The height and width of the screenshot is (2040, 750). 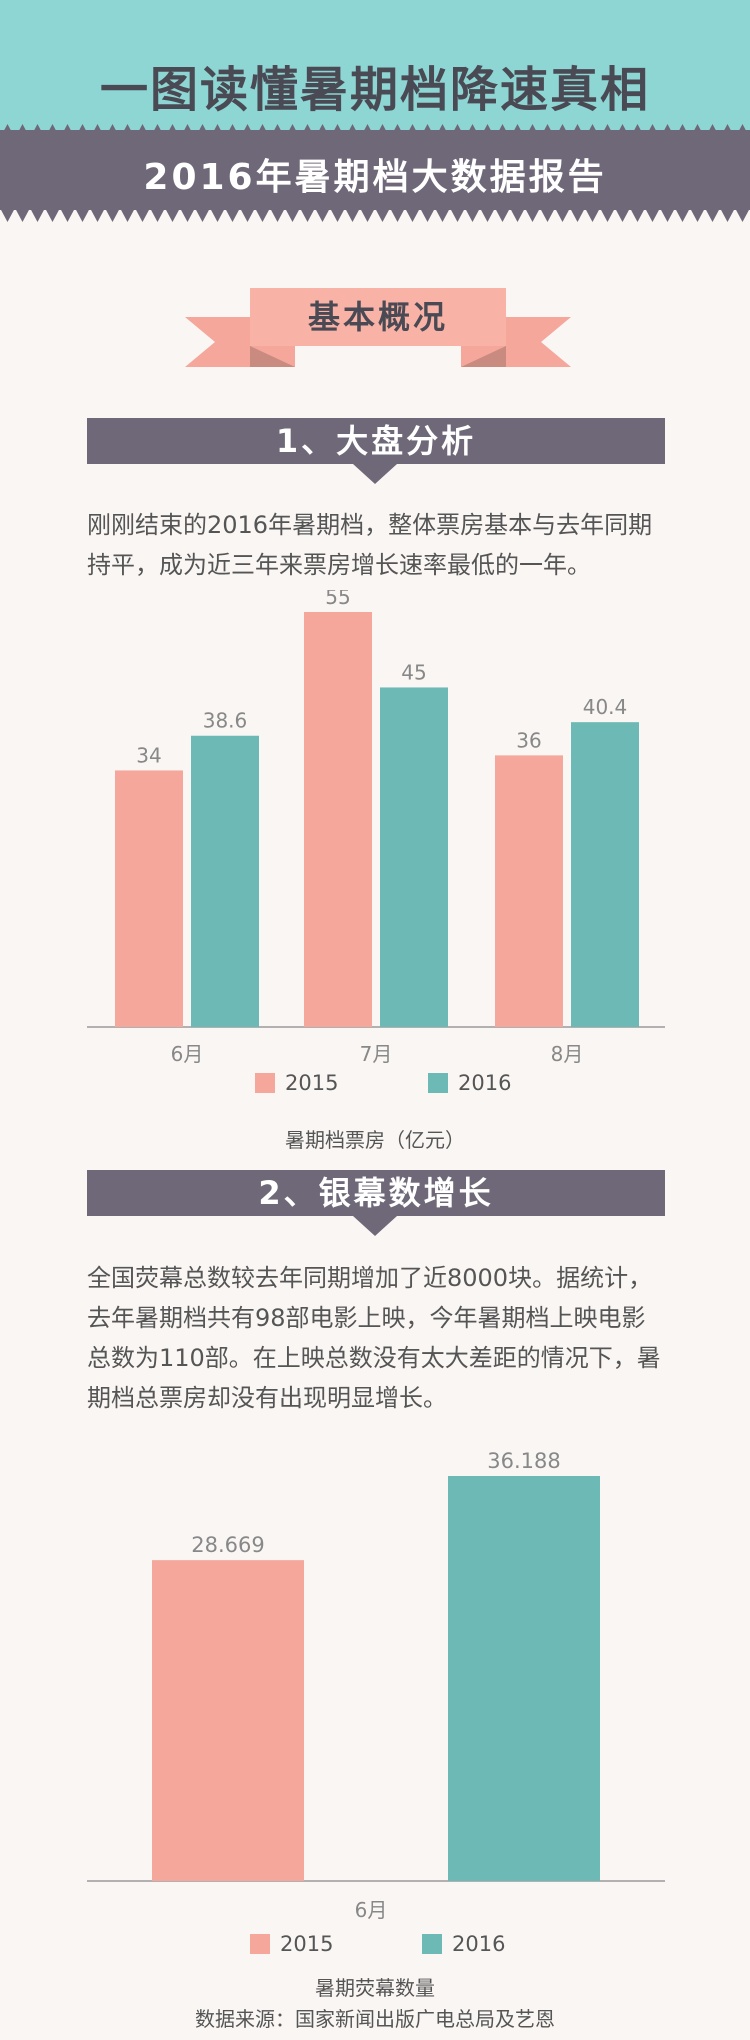 I want to click on legend2-item-2015: 2015, so click(x=291, y=1944).